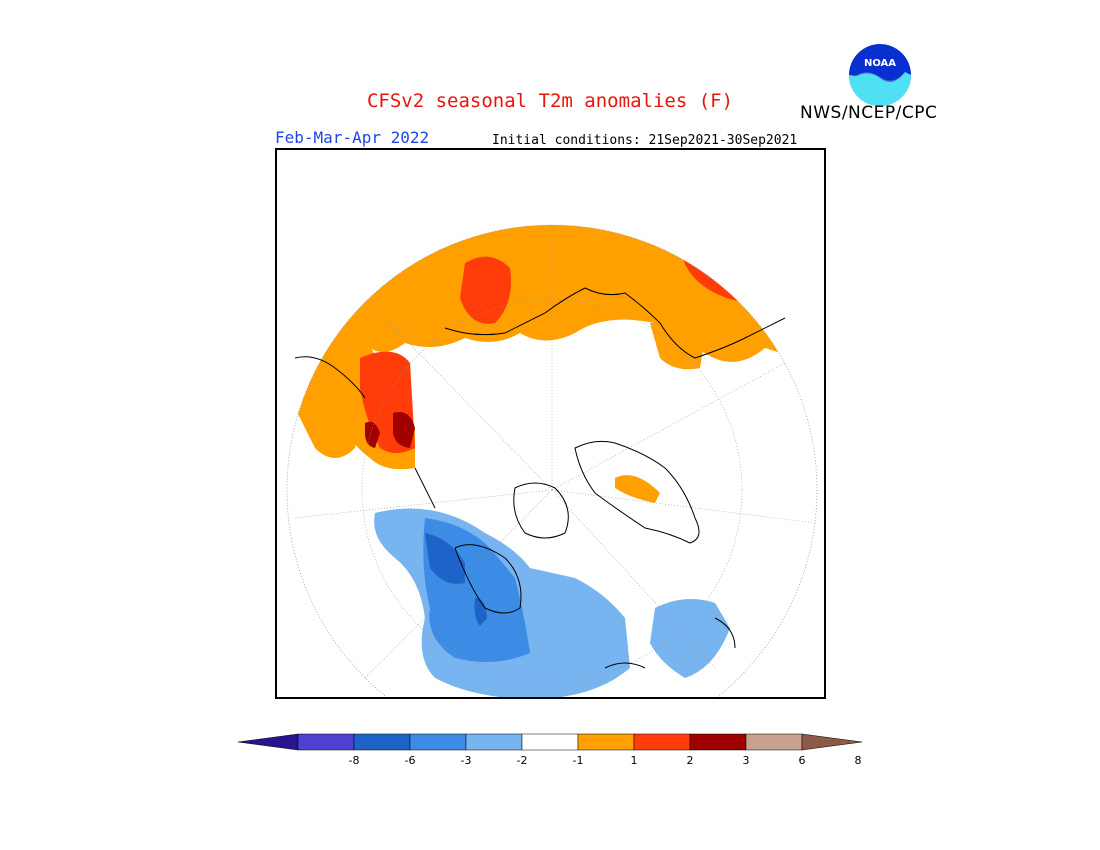  I want to click on colorbar-tick-label: 6, so click(802, 760).